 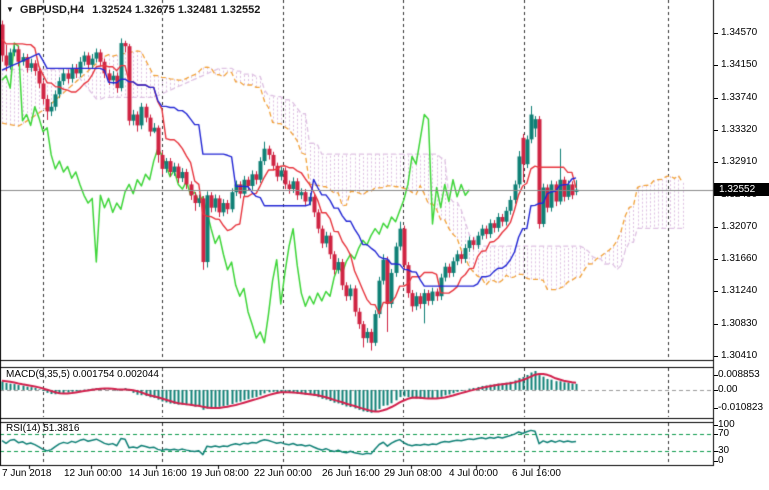 I want to click on price-tick-label: 1.34150, so click(x=739, y=65).